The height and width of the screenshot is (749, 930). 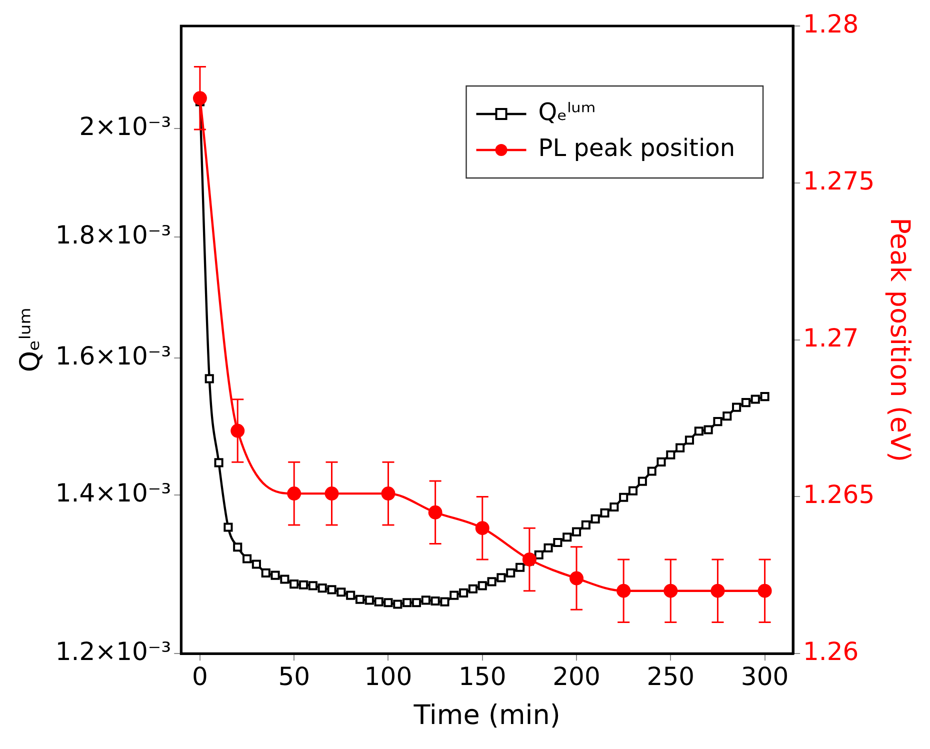 I want to click on x-tick-label: 300, so click(x=764, y=677).